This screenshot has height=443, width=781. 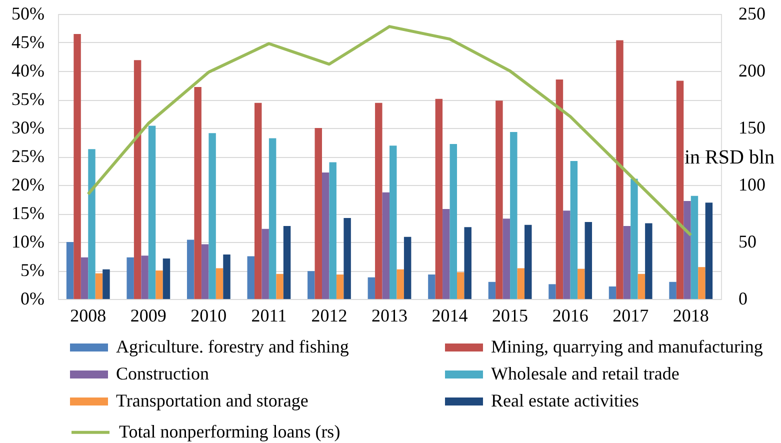 I want to click on x-tick-label: 2010, so click(x=208, y=316).